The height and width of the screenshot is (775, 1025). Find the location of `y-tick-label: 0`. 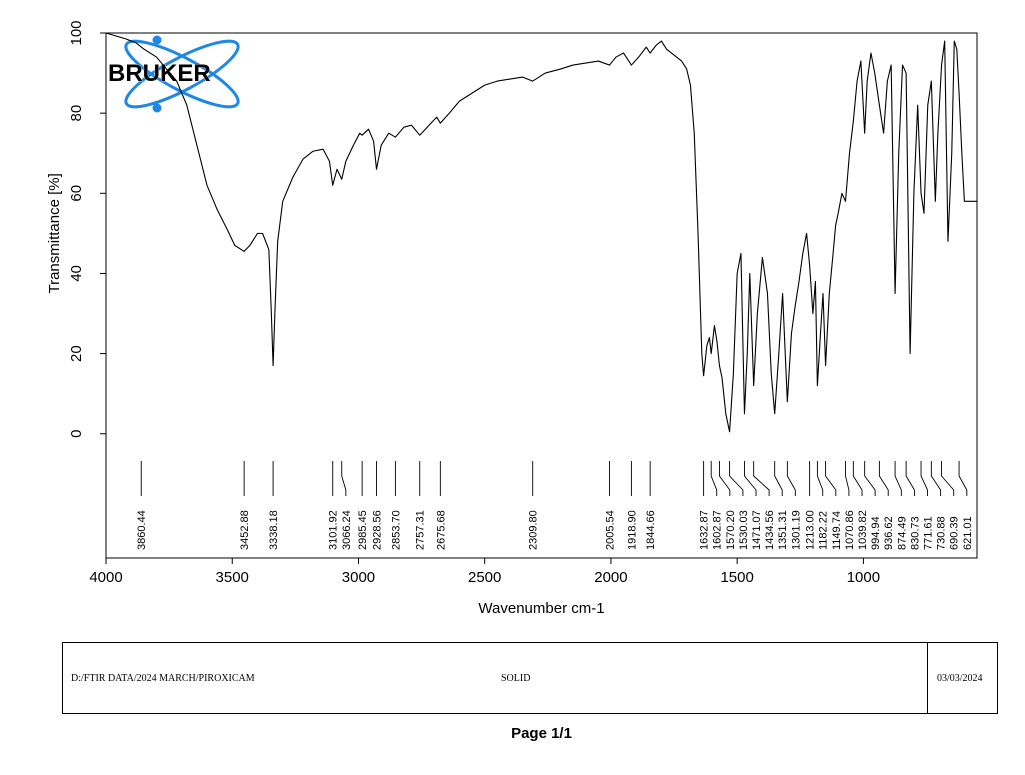

y-tick-label: 0 is located at coordinates (76, 434).